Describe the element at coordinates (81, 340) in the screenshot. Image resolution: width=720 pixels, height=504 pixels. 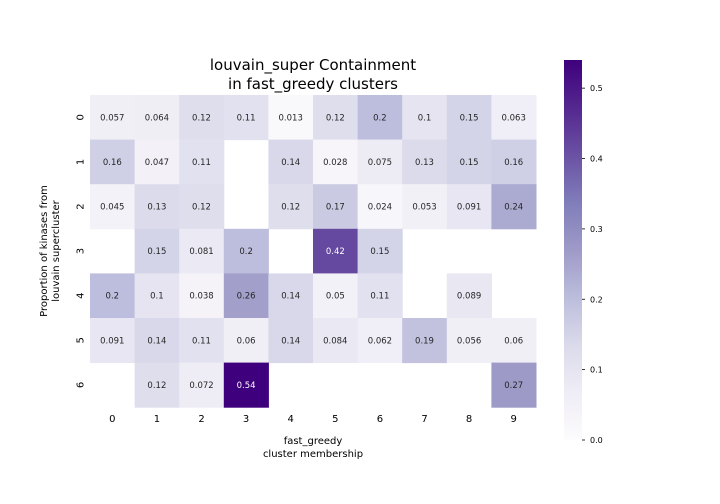
I see `y-tick-label: 5` at that location.